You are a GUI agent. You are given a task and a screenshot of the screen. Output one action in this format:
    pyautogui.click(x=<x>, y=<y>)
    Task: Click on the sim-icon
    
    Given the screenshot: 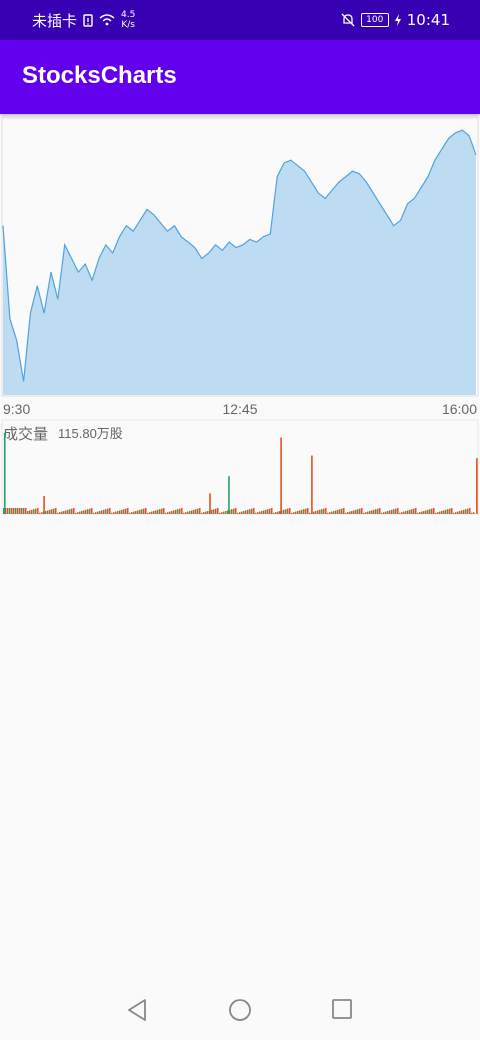 What is the action you would take?
    pyautogui.click(x=88, y=20)
    